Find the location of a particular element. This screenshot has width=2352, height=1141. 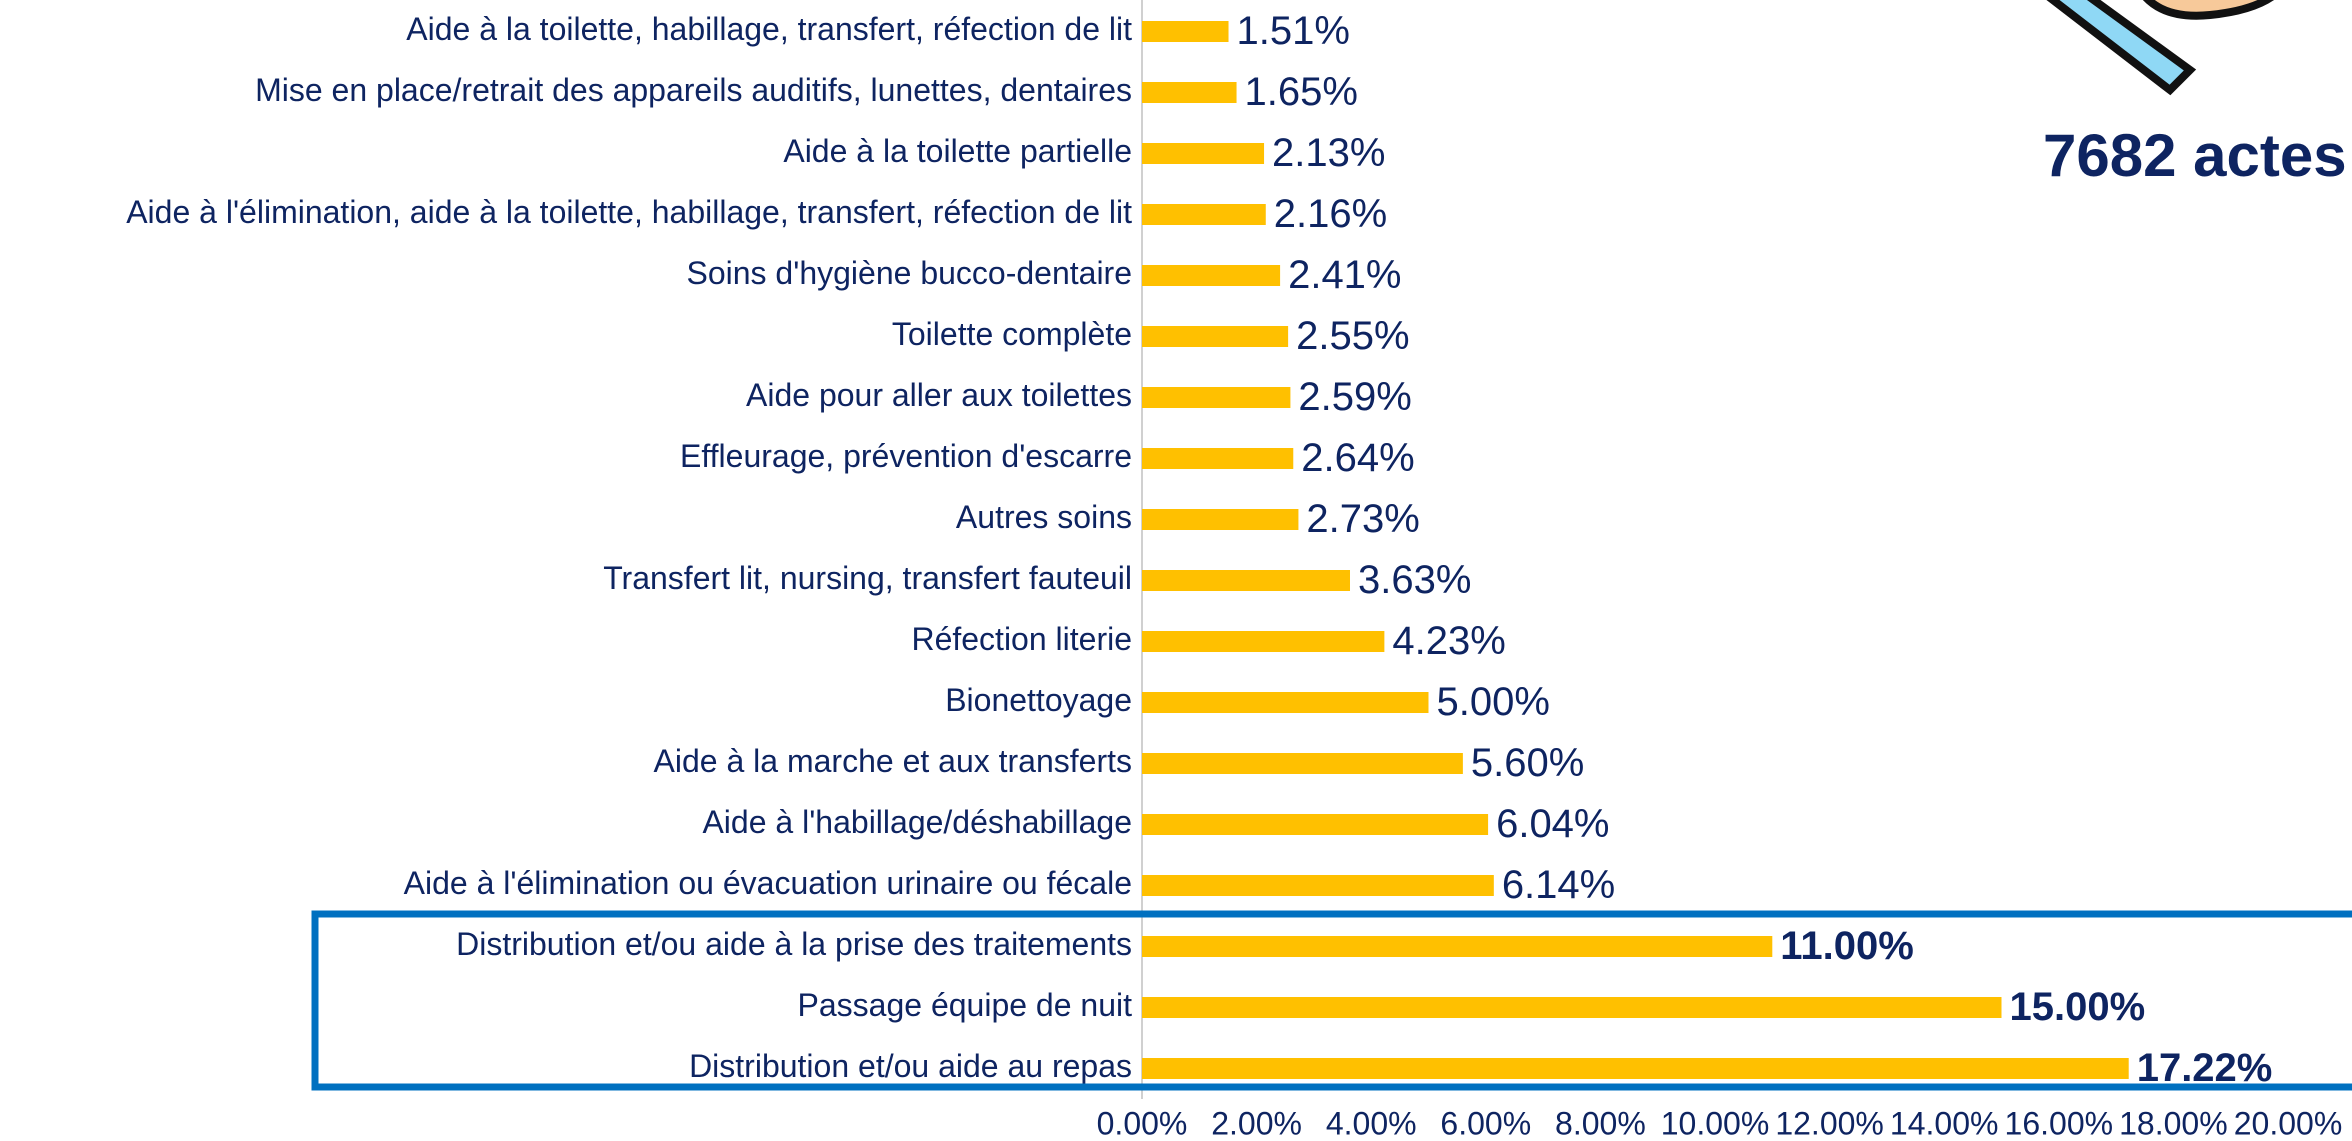

x-tick-label: 12.00% is located at coordinates (1829, 1123).